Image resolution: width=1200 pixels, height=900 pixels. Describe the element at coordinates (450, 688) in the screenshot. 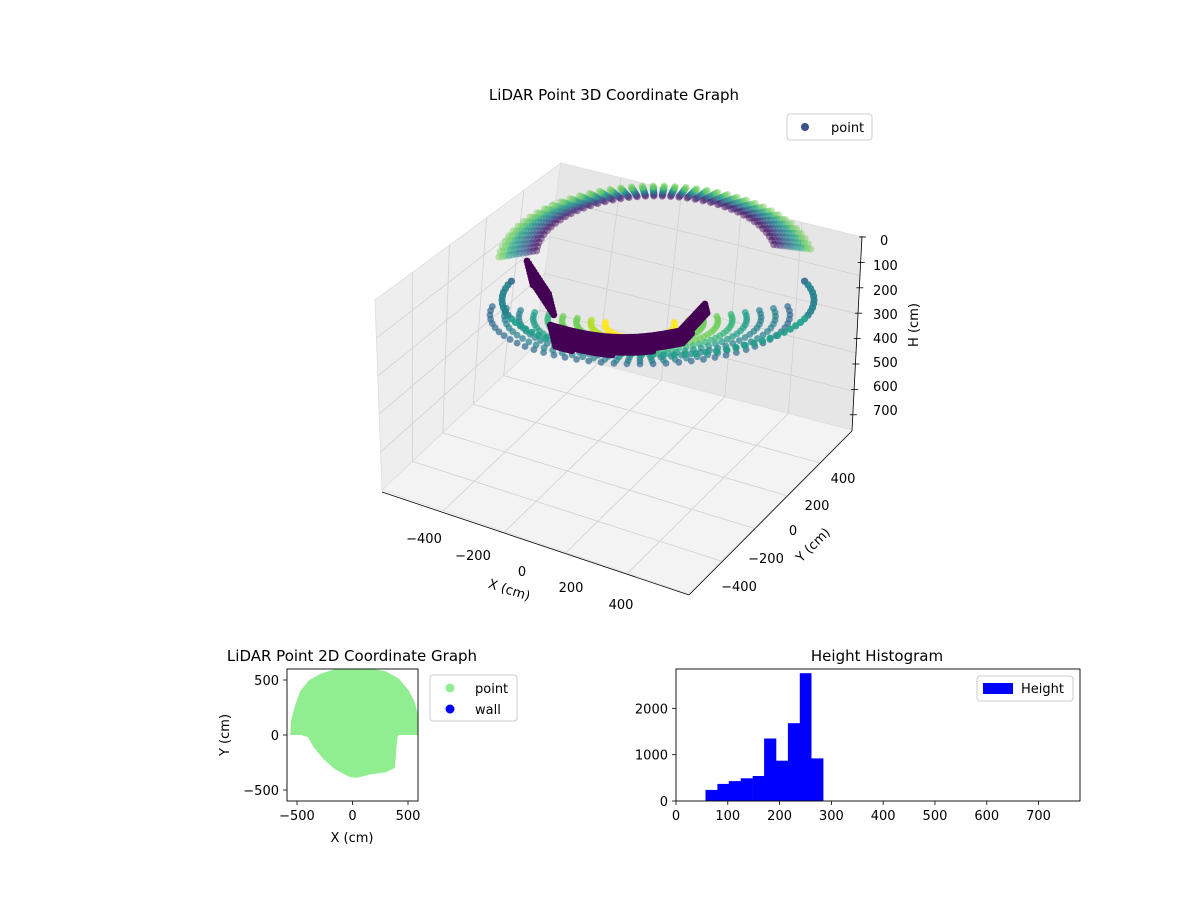

I see `legend-marker-point` at that location.